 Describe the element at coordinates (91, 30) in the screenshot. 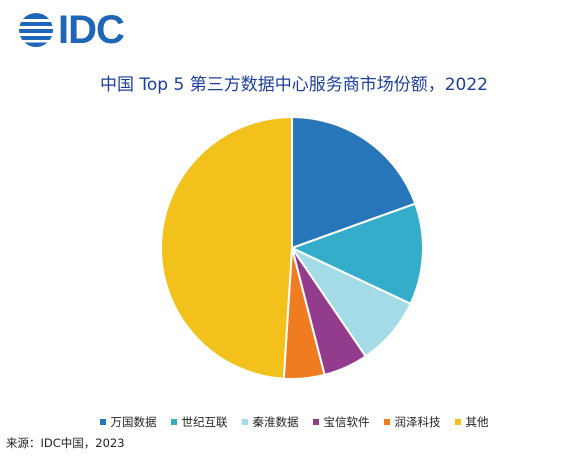

I see `logo-text: IDC` at that location.